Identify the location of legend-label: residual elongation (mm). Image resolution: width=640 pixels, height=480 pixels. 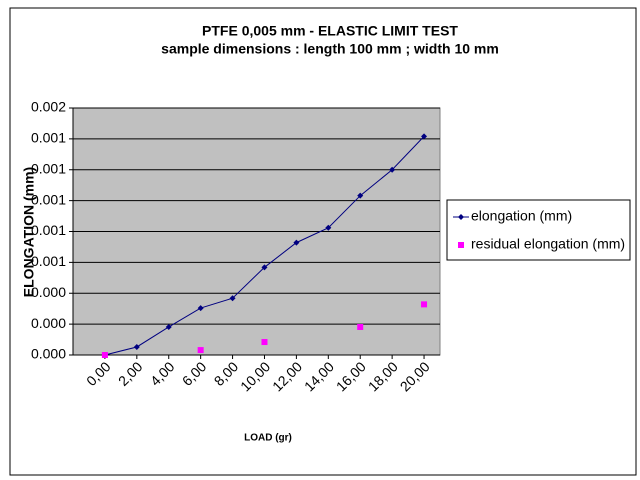
(548, 244).